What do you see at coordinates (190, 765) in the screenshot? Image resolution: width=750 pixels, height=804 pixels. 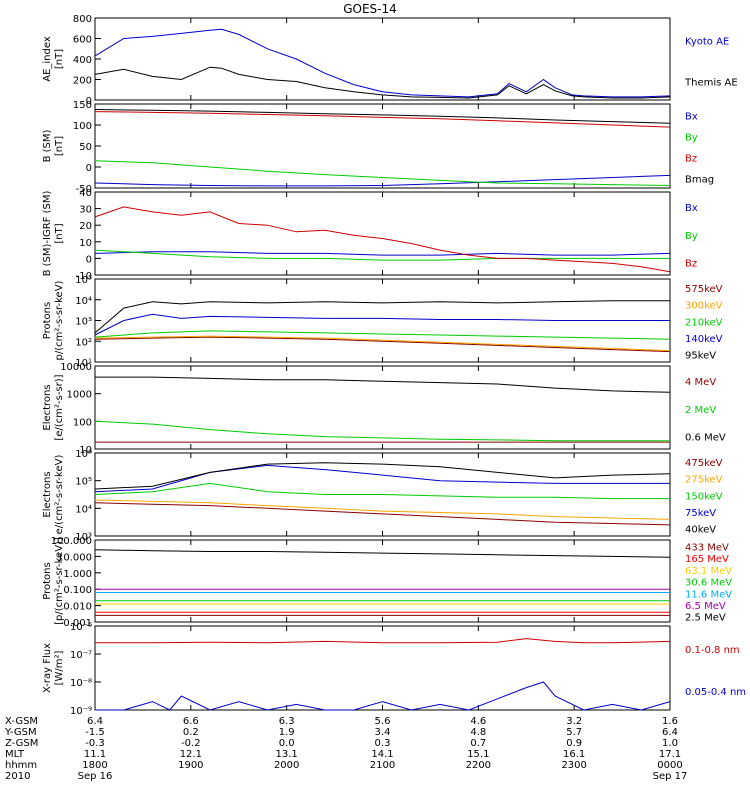 I see `ephem-value: 1900` at bounding box center [190, 765].